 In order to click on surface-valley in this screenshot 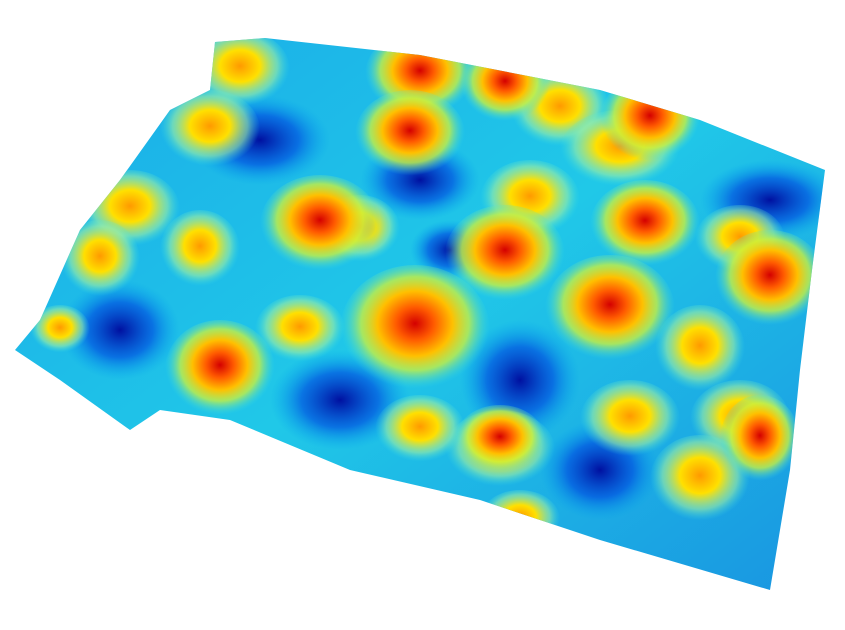, I will do `click(120, 330)`.